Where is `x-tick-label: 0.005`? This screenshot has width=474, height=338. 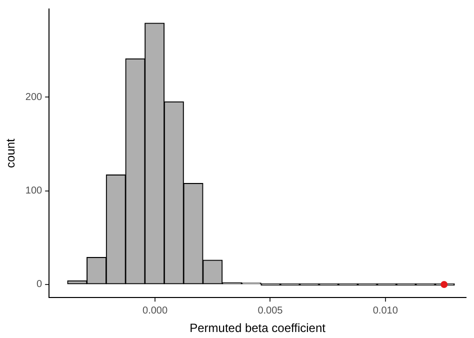
x-tick-label: 0.005 is located at coordinates (271, 310).